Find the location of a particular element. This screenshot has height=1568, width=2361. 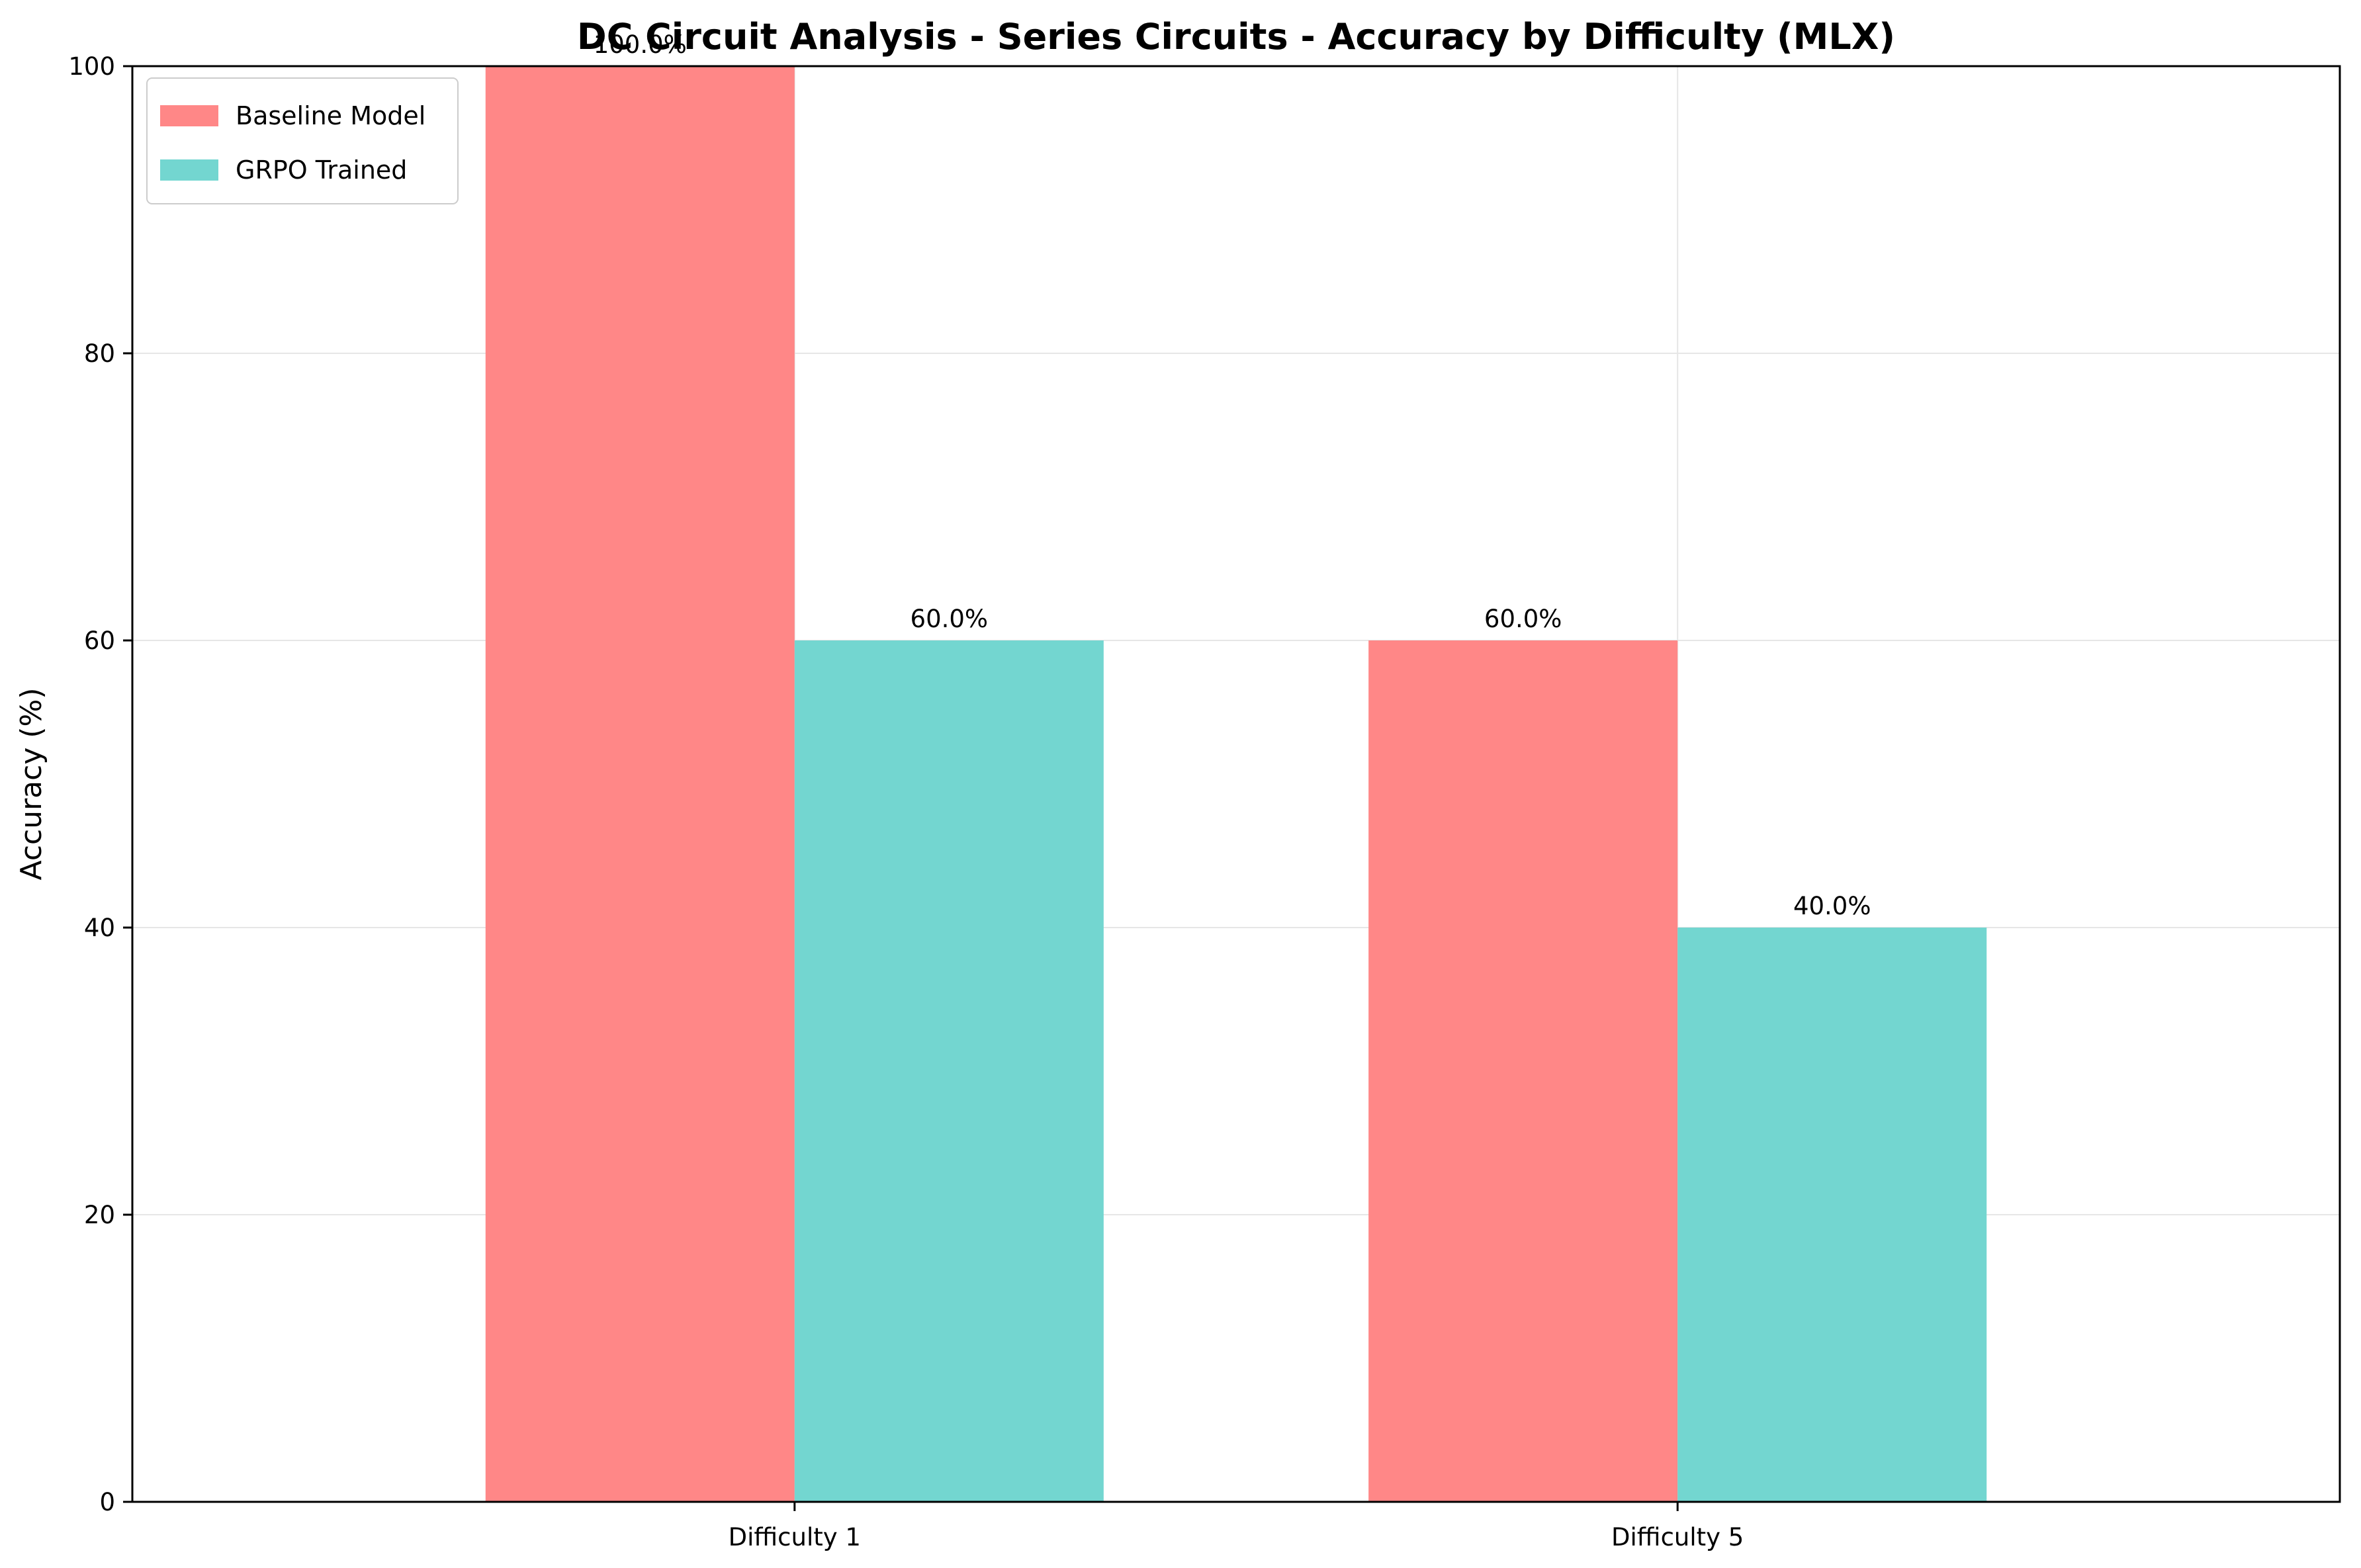

y-tick-label: 80 is located at coordinates (99, 354).